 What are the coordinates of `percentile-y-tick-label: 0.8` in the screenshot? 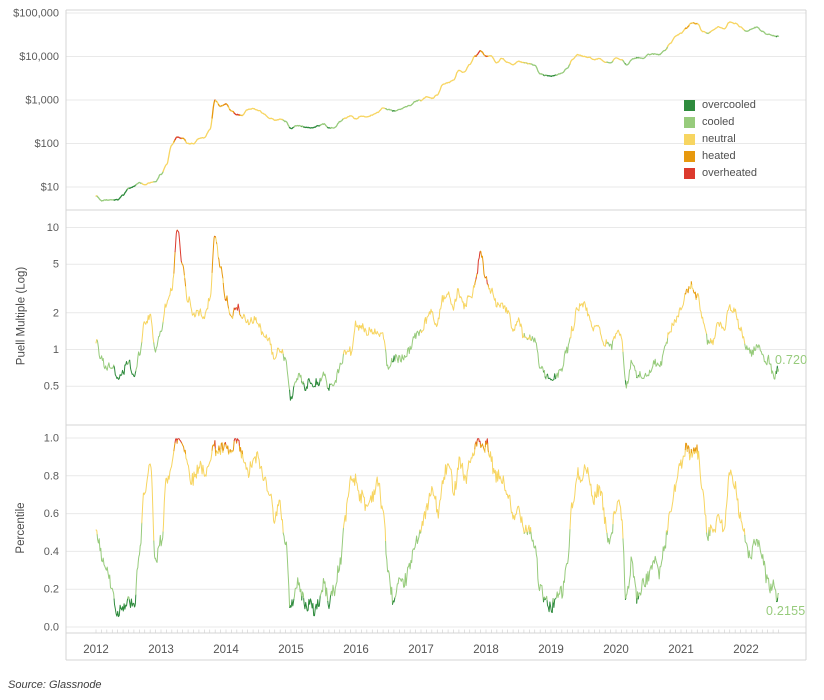 It's located at (51, 476).